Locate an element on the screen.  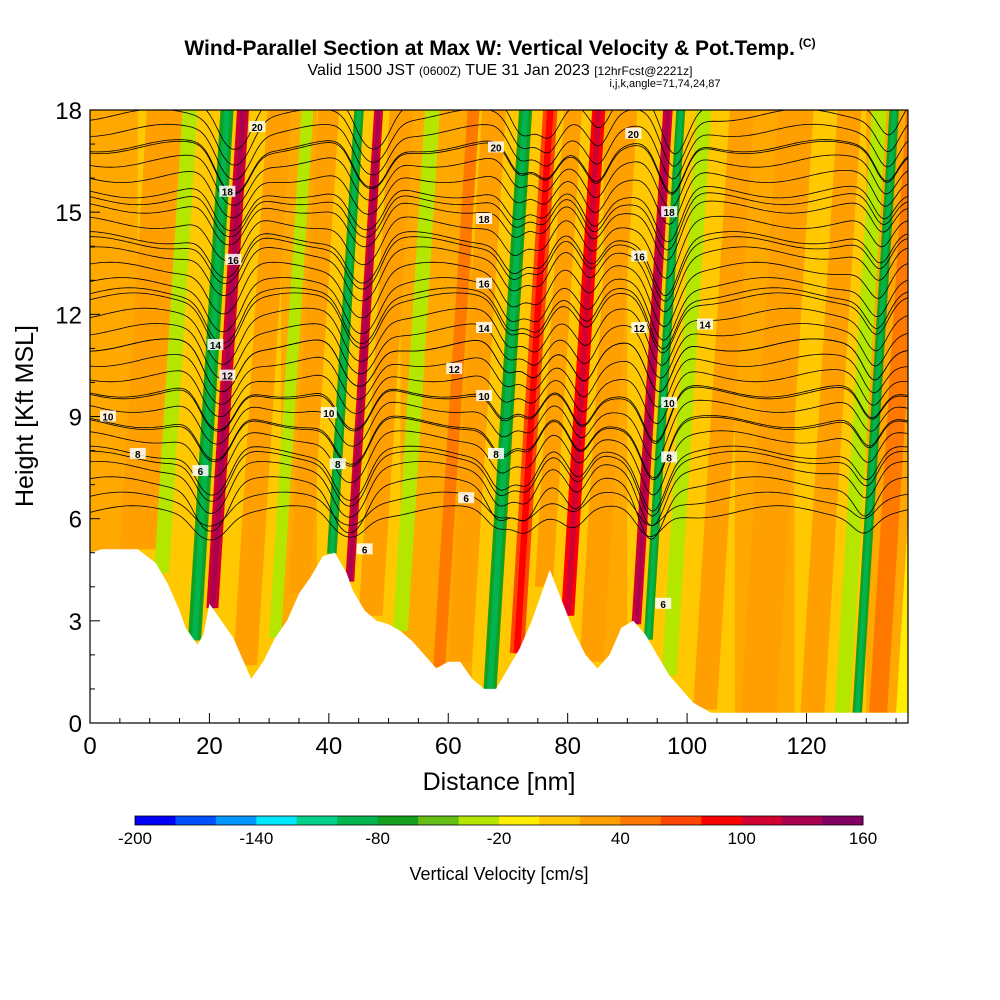
colorbar-tick-label: -80 is located at coordinates (377, 838).